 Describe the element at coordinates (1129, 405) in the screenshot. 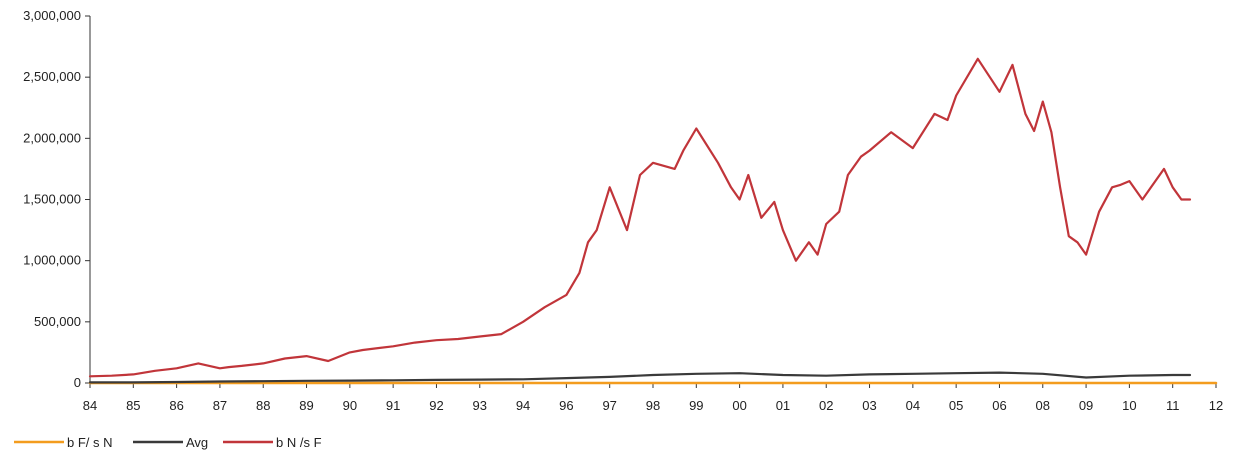

I see `x-tick-label: 10` at that location.